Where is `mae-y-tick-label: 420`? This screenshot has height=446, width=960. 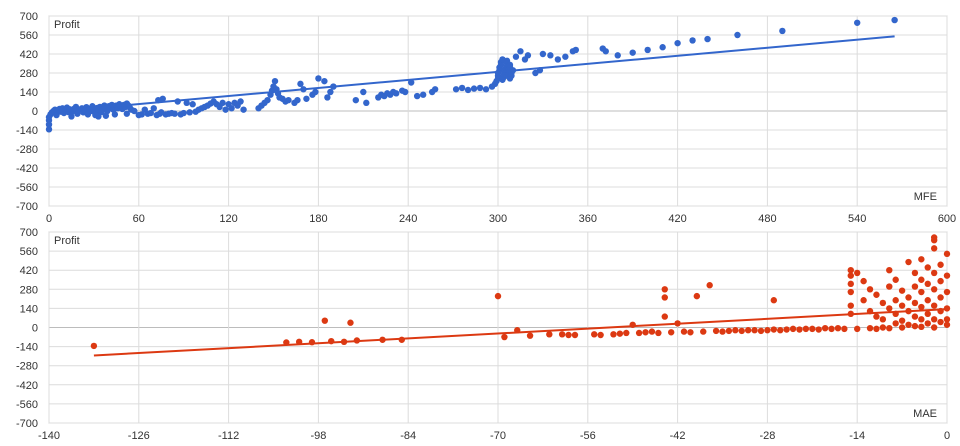 mae-y-tick-label: 420 is located at coordinates (29, 271).